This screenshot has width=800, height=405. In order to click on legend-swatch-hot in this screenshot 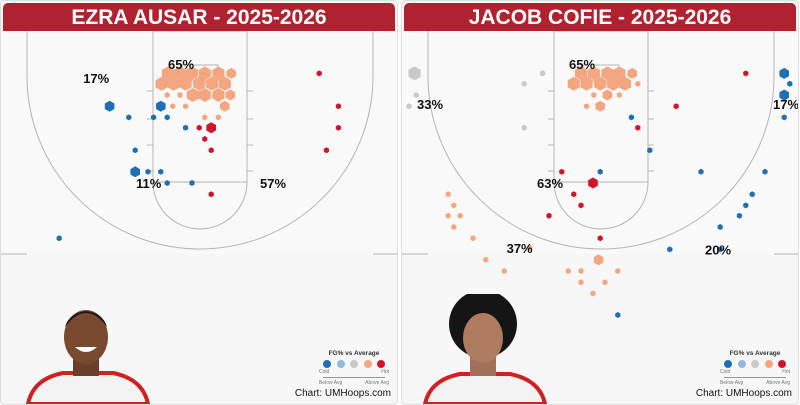, I will do `click(782, 364)`.